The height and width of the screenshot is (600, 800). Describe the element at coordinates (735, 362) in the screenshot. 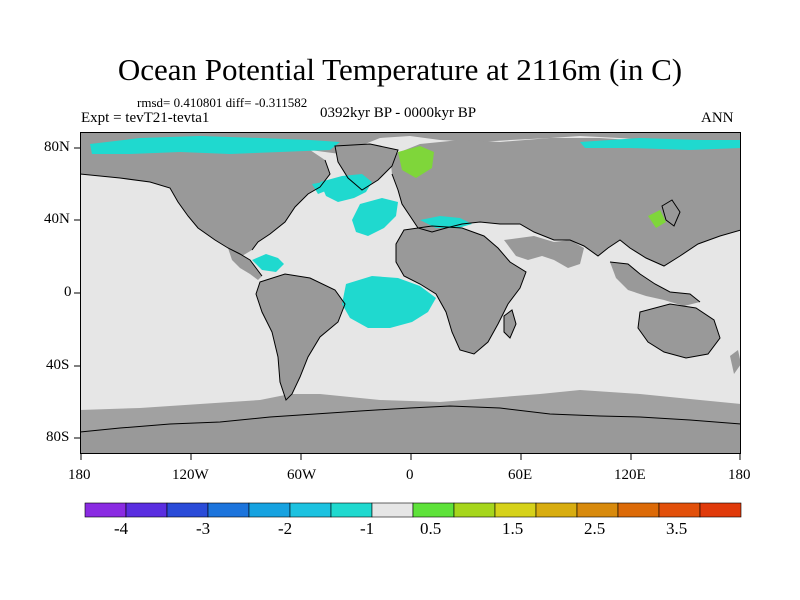

I see `land-new-zealand` at that location.